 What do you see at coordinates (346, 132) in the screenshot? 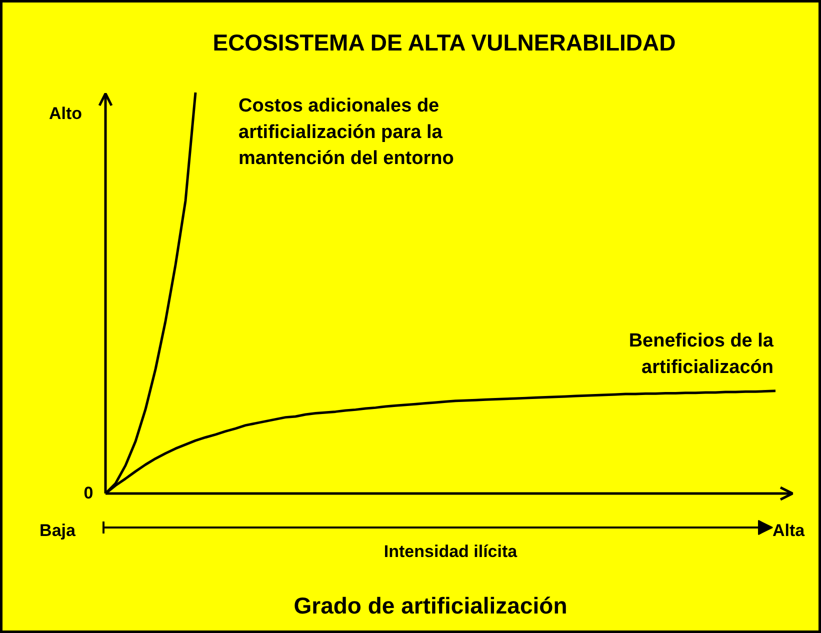
I see `text: Costos adicionales de artificialización para la mantención del entorno` at bounding box center [346, 132].